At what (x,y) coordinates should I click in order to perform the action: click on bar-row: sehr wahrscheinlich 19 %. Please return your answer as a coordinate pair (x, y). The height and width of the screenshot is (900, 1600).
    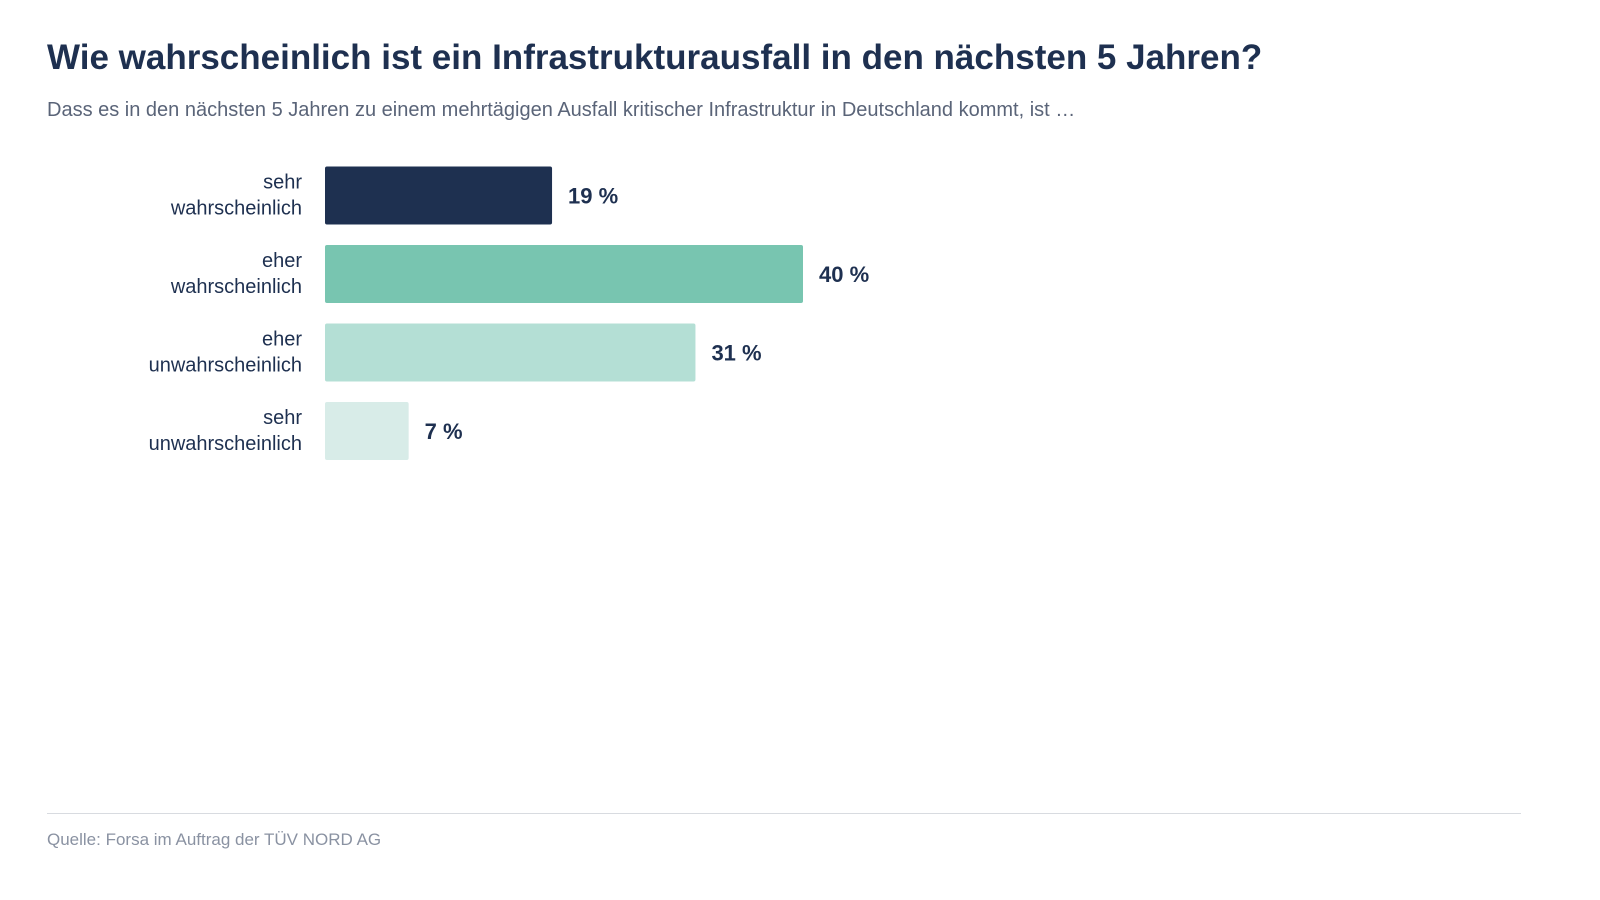
    Looking at the image, I should click on (394, 195).